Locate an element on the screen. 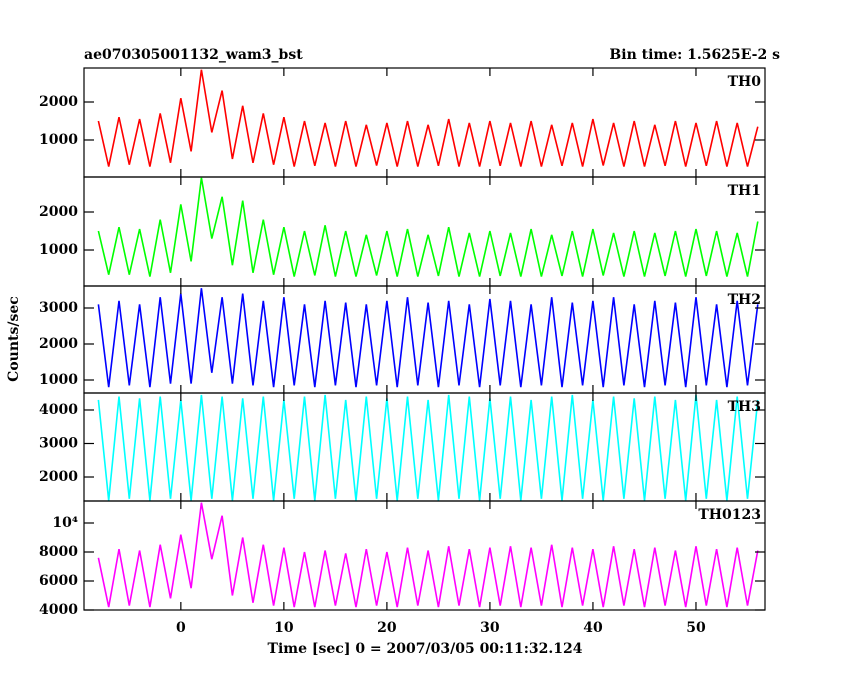 This screenshot has height=680, width=850. x-tick-label: 40 is located at coordinates (593, 628).